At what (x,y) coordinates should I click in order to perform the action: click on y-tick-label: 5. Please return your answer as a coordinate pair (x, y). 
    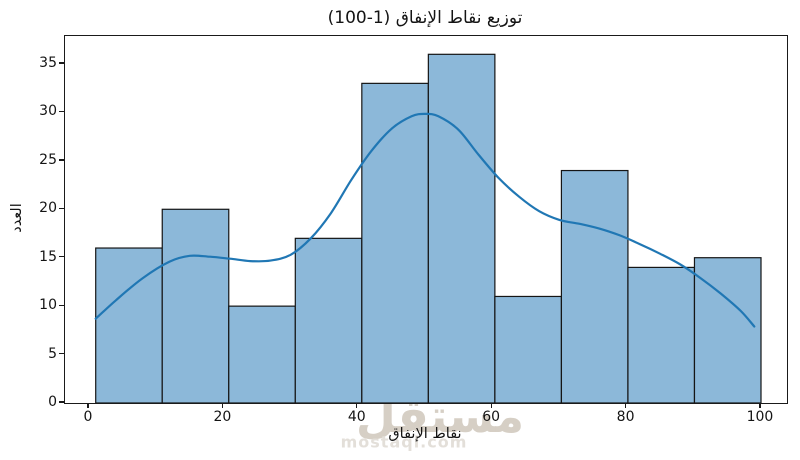
    Looking at the image, I should click on (52, 353).